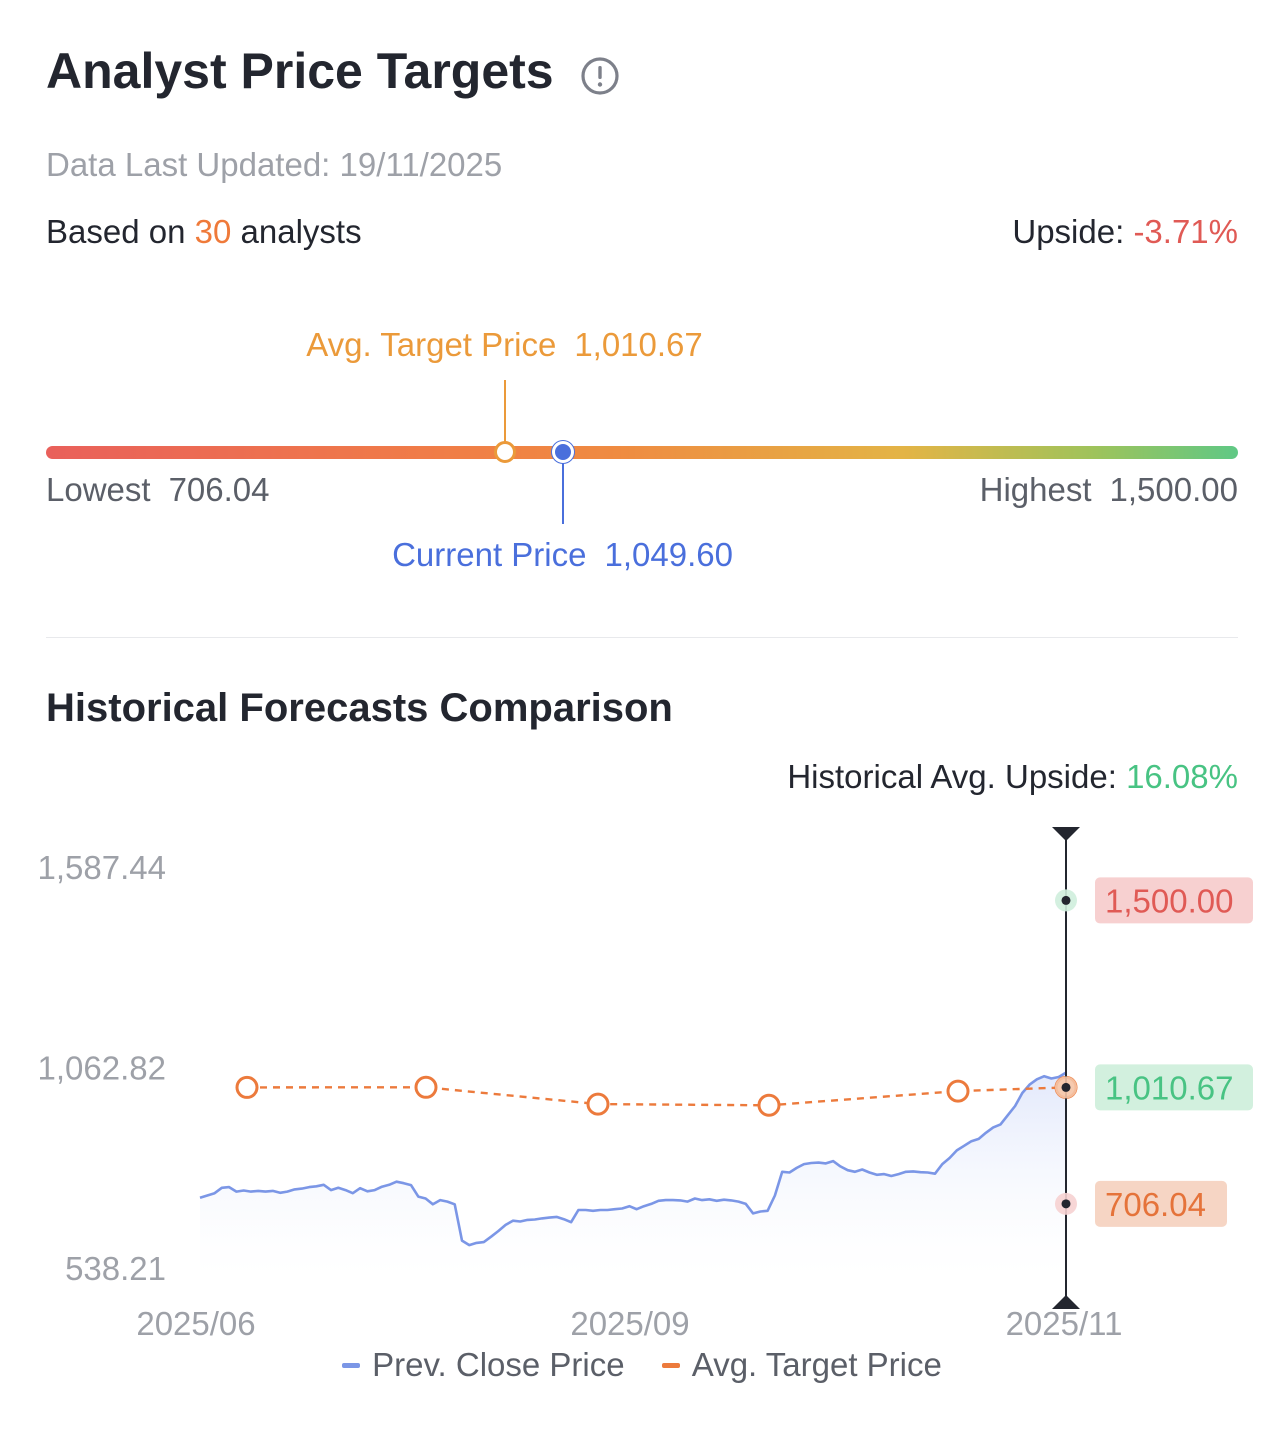  I want to click on avg-target-marker, so click(504, 452).